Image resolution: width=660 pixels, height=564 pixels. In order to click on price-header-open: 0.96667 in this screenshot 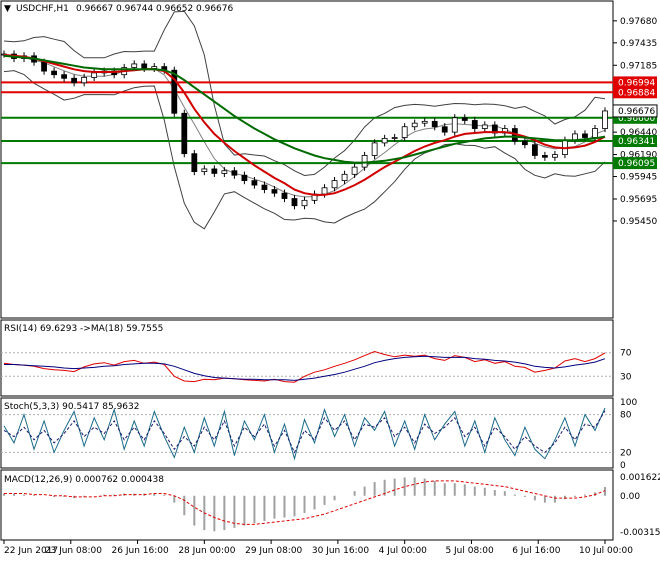, I will do `click(94, 9)`.